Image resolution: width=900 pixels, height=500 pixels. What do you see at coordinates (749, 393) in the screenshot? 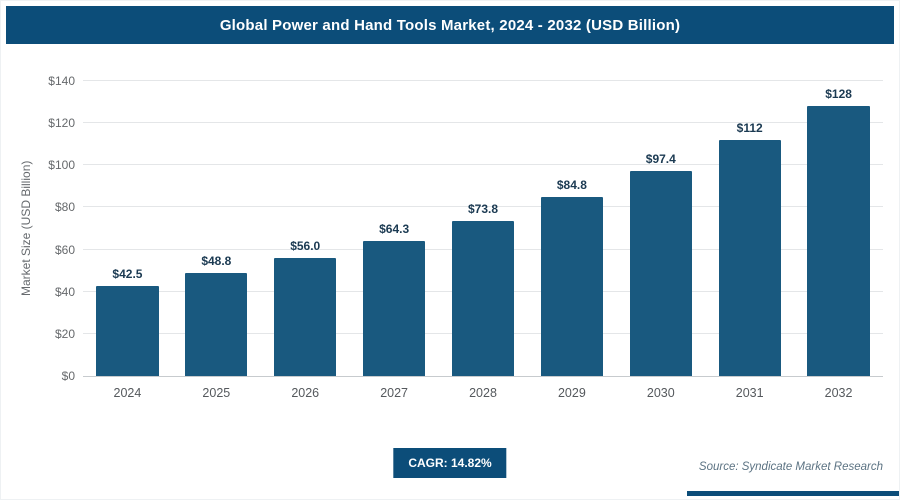
I see `x-tick-label: 2031` at bounding box center [749, 393].